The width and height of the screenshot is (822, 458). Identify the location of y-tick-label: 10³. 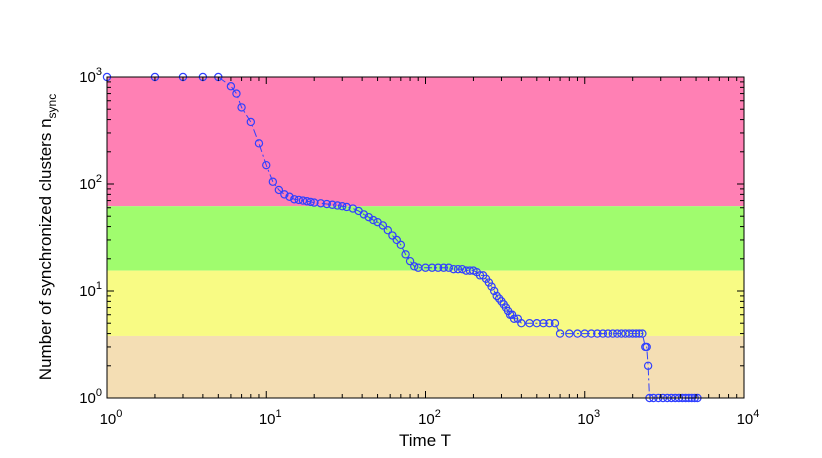
(90, 76).